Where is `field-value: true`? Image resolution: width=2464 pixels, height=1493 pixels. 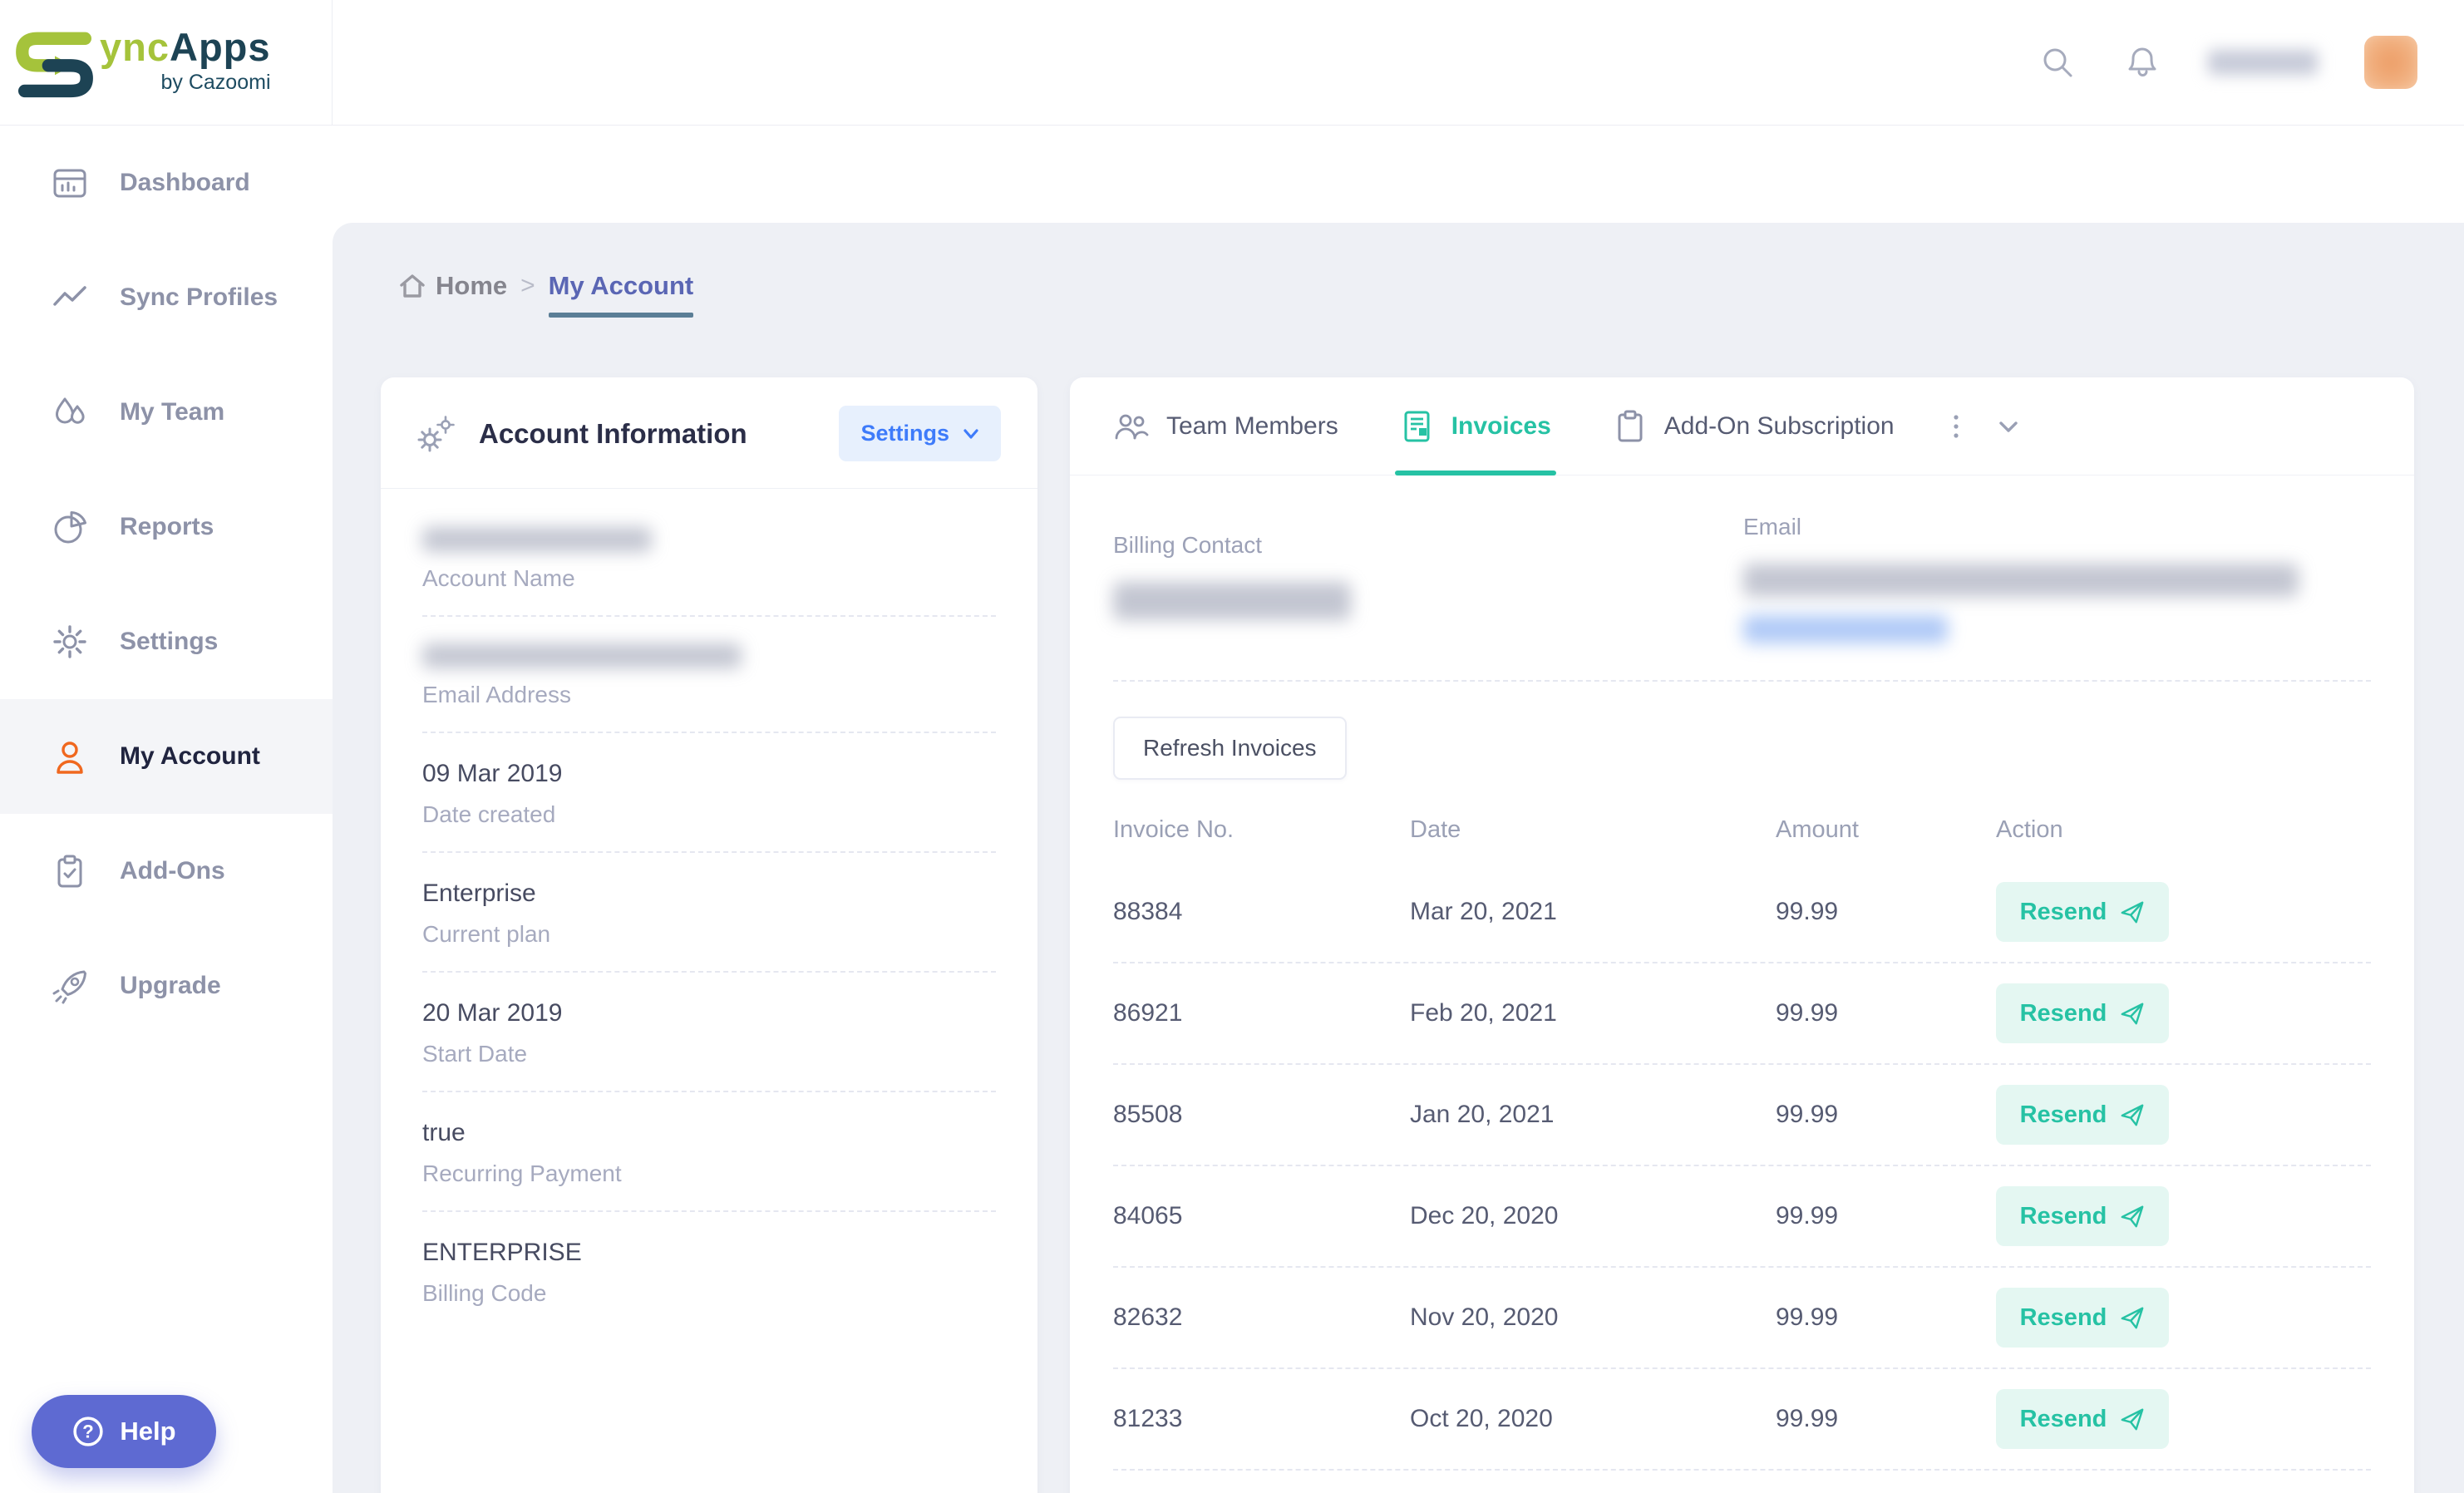
field-value: true is located at coordinates (444, 1132).